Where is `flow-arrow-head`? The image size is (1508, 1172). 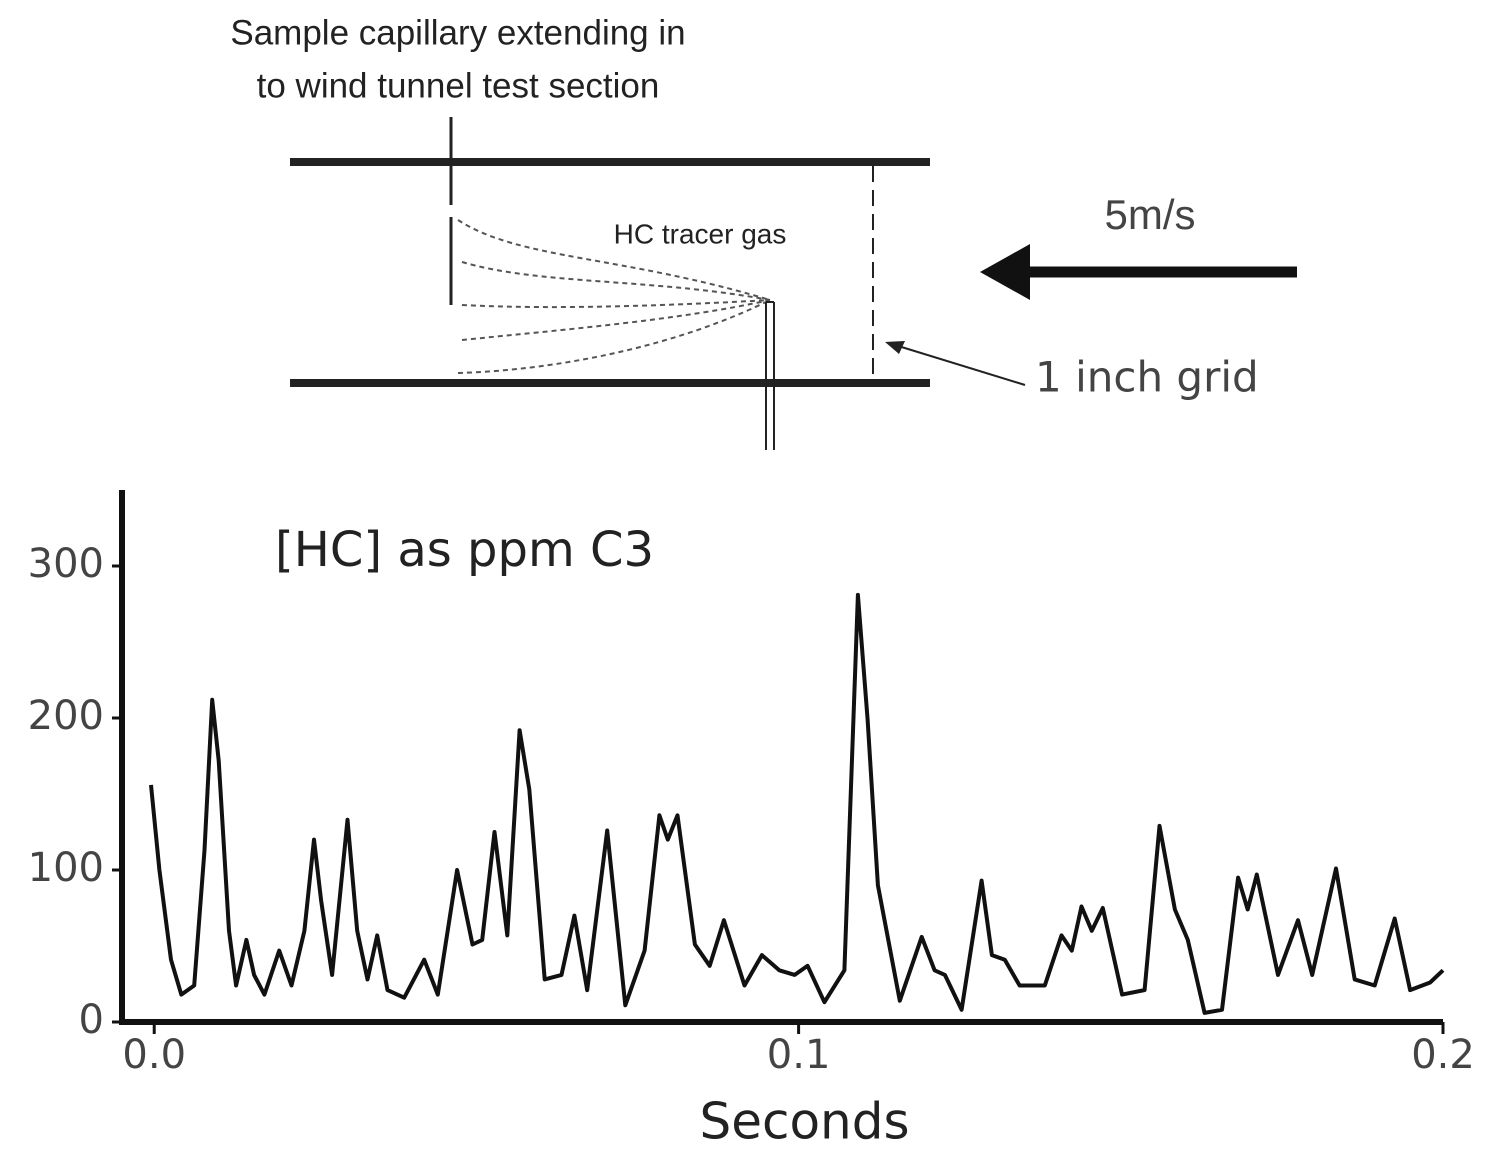
flow-arrow-head is located at coordinates (1005, 272).